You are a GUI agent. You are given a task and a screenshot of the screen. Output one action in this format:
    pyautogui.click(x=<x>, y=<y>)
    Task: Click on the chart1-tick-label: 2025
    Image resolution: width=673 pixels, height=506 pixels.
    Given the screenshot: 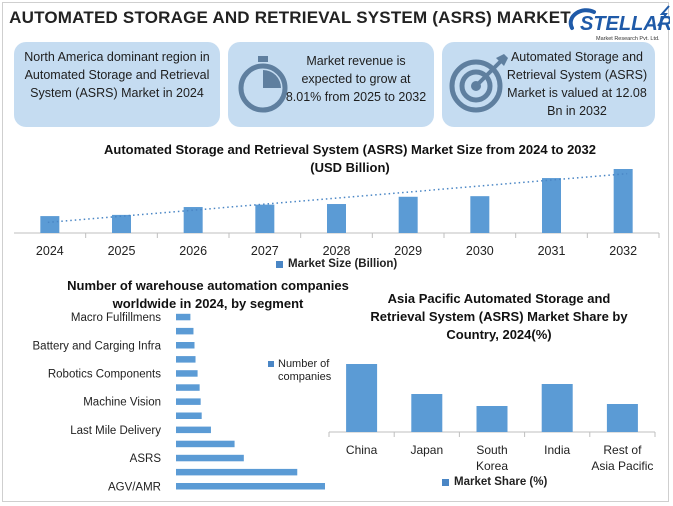 What is the action you would take?
    pyautogui.click(x=122, y=251)
    